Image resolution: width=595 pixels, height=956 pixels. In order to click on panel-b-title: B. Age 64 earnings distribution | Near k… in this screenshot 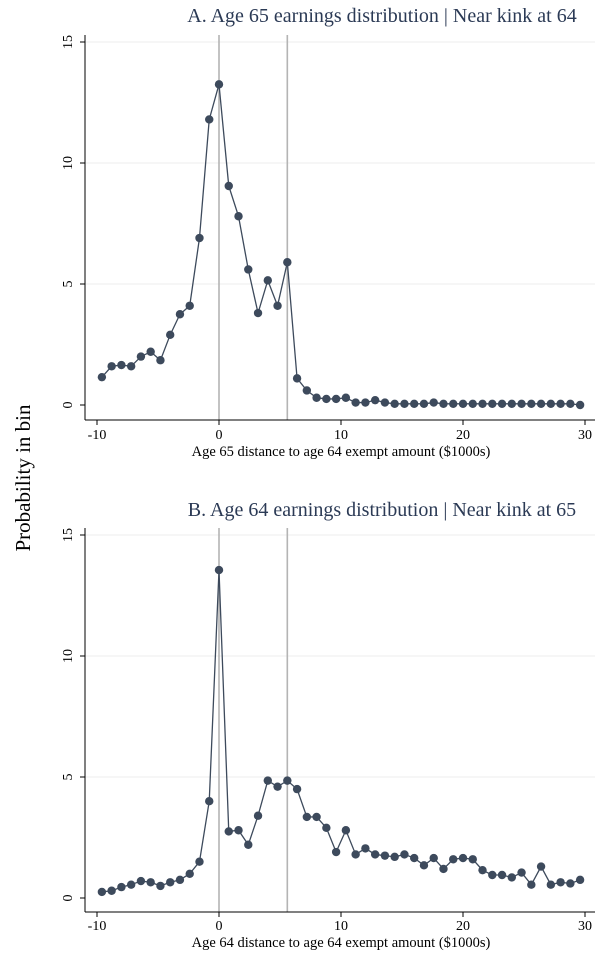, I will do `click(382, 510)`.